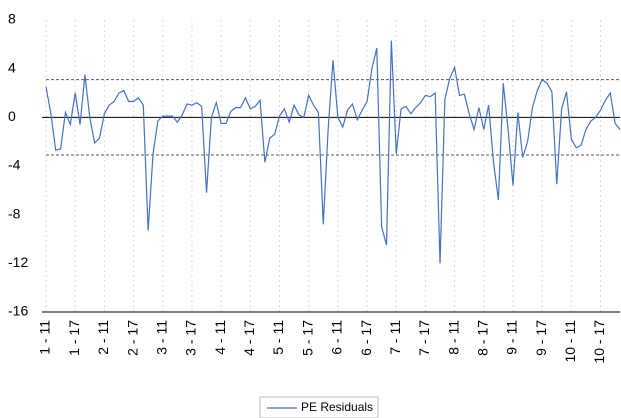  Describe the element at coordinates (132, 338) in the screenshot. I see `x-tick-label: 2 - 17` at that location.